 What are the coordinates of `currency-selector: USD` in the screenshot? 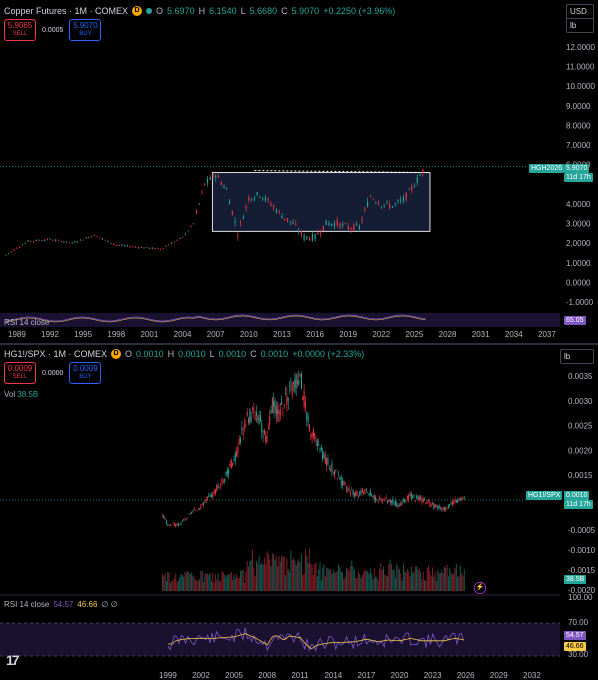 It's located at (578, 11).